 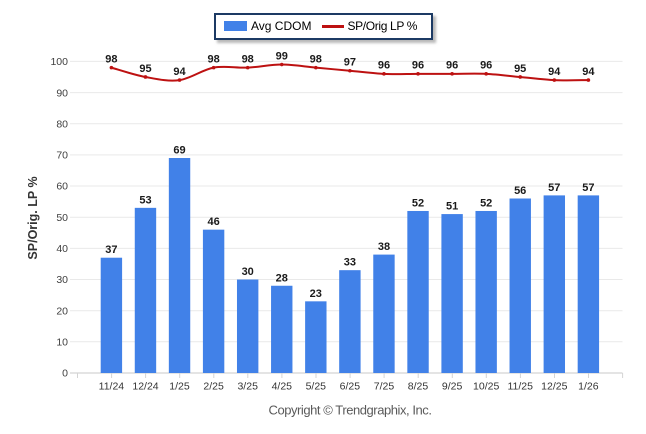 I want to click on svg-text: 37, so click(x=111, y=250).